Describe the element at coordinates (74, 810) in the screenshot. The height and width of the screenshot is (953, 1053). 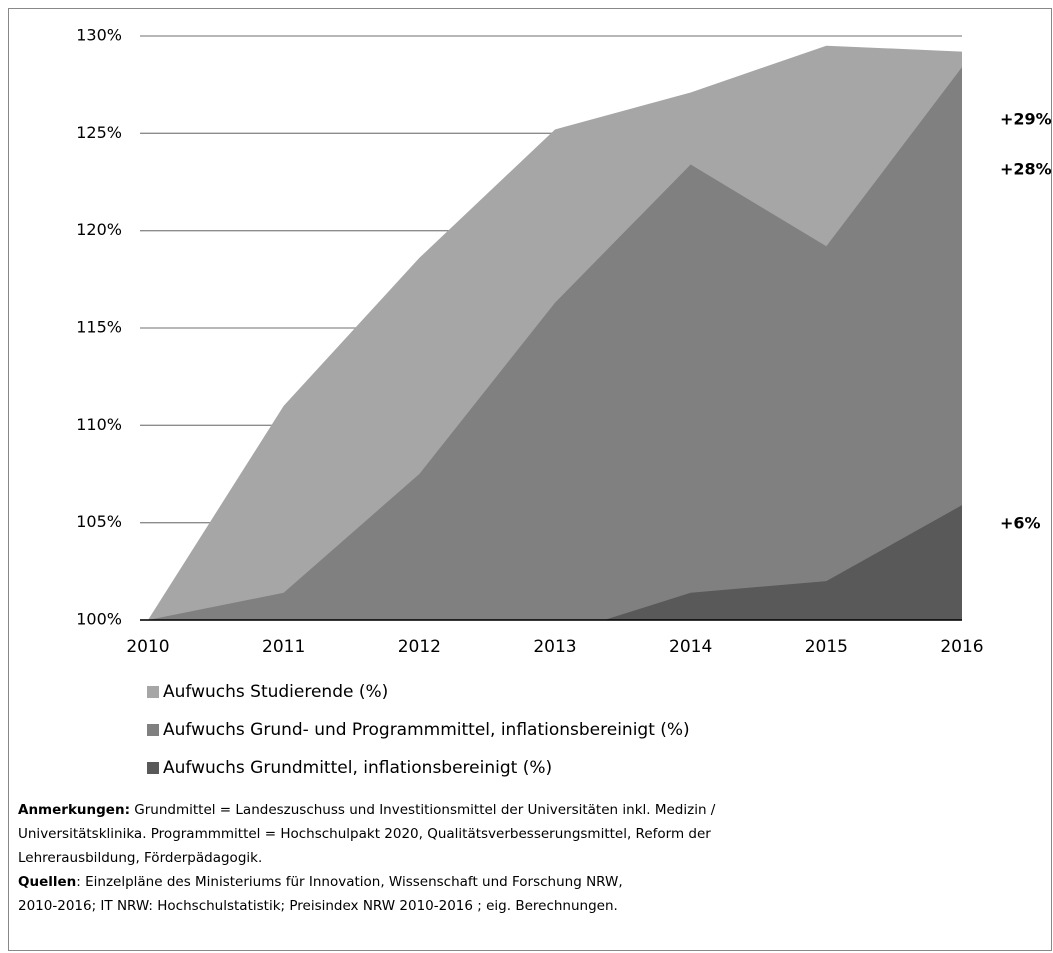
I see `note-label: Anmerkungen:` at that location.